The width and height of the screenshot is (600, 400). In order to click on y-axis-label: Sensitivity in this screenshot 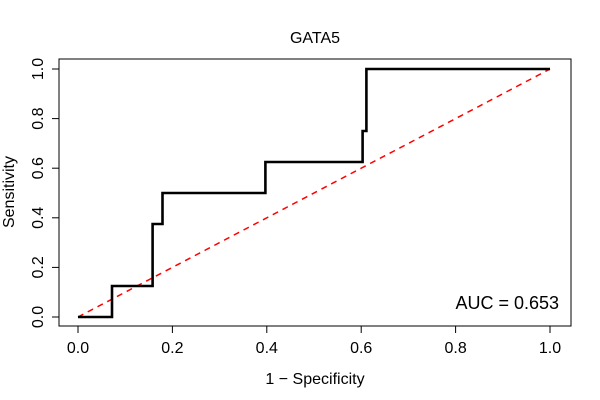, I will do `click(9, 192)`.